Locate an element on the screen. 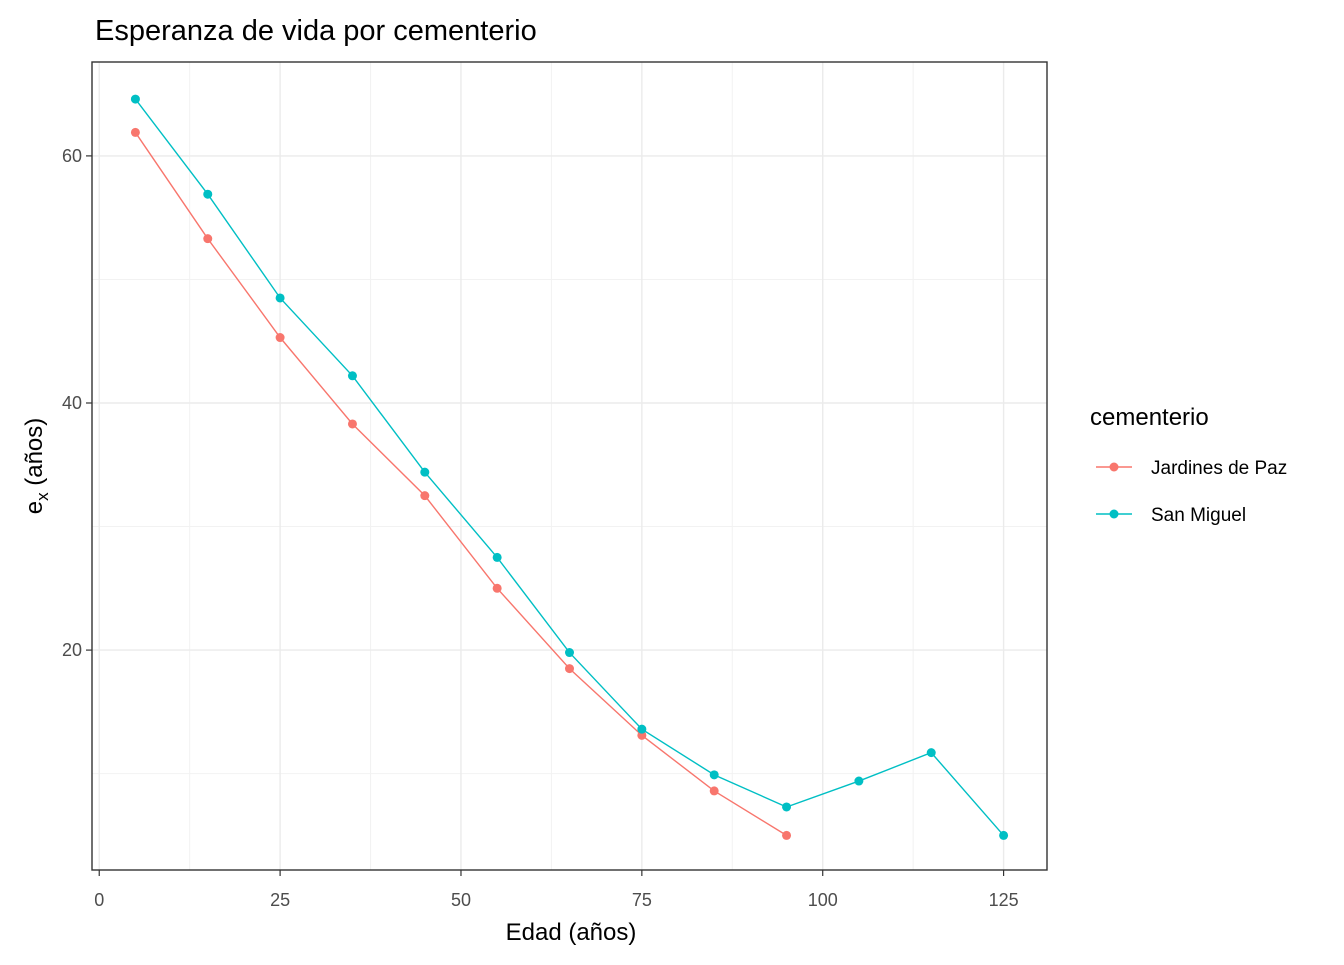 Image resolution: width=1344 pixels, height=965 pixels. legend-label: San Miguel is located at coordinates (1198, 515).